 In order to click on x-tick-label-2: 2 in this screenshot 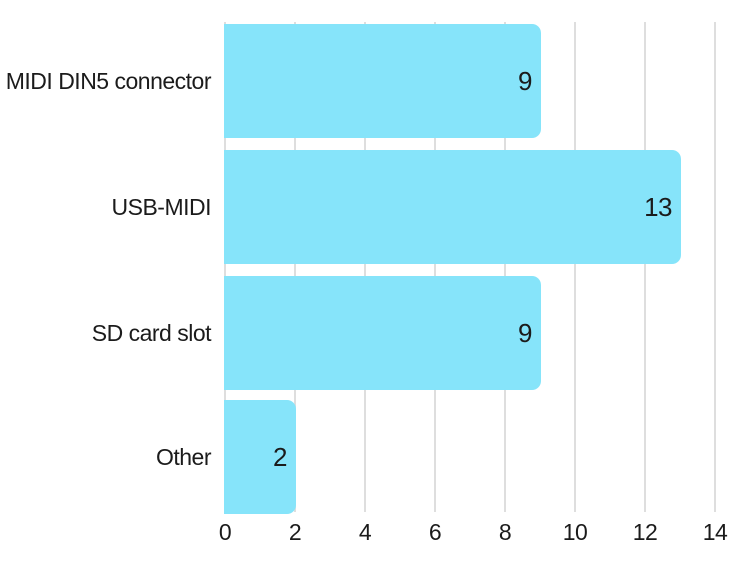, I will do `click(295, 532)`.